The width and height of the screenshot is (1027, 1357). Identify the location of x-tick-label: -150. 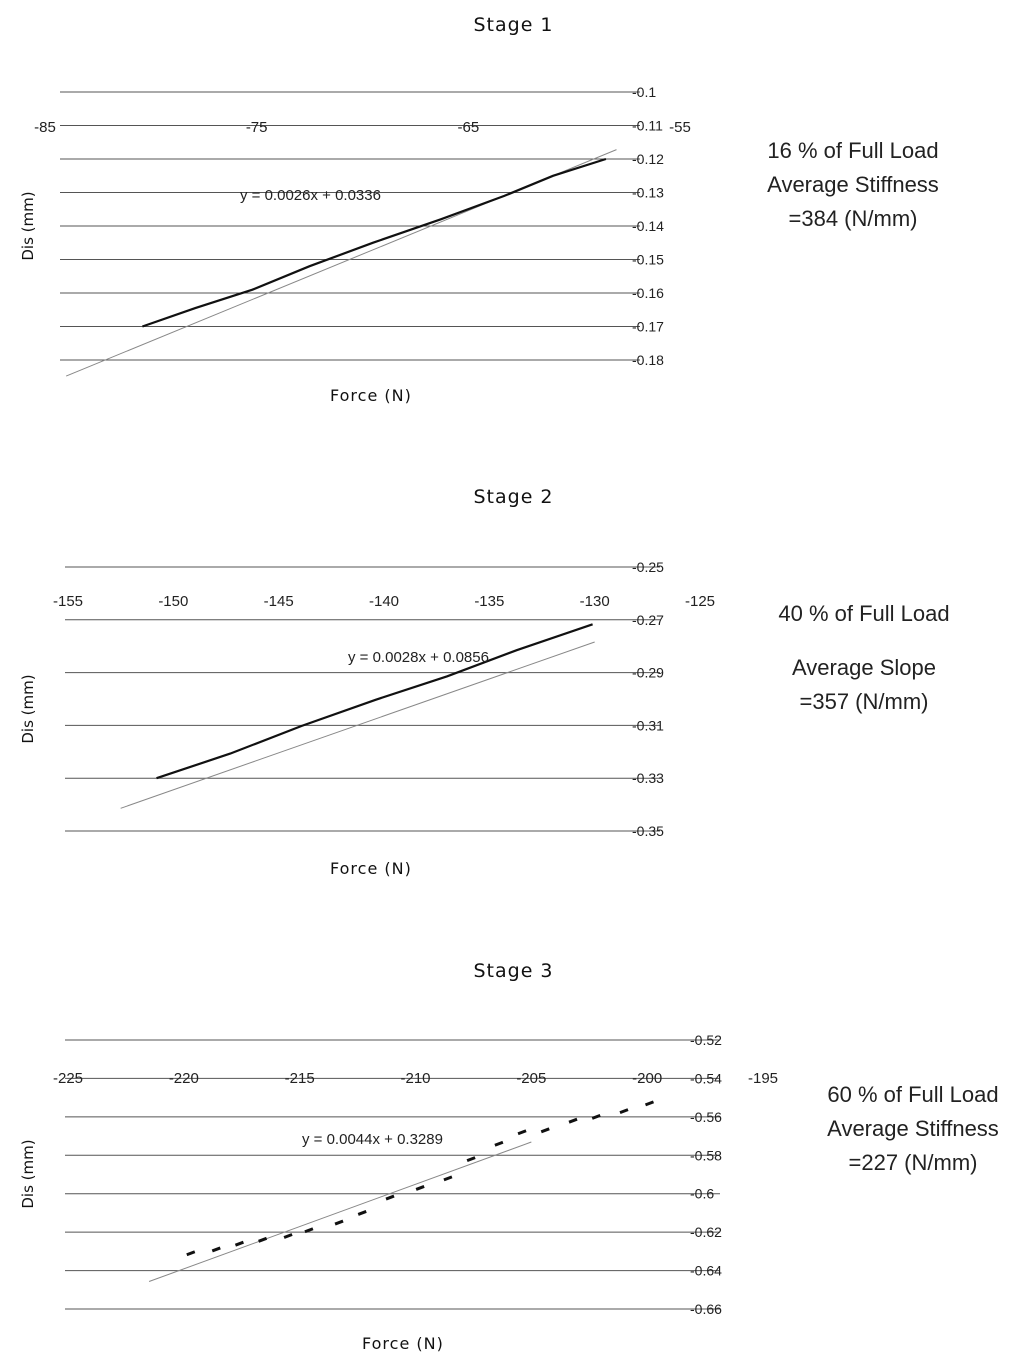
(173, 601).